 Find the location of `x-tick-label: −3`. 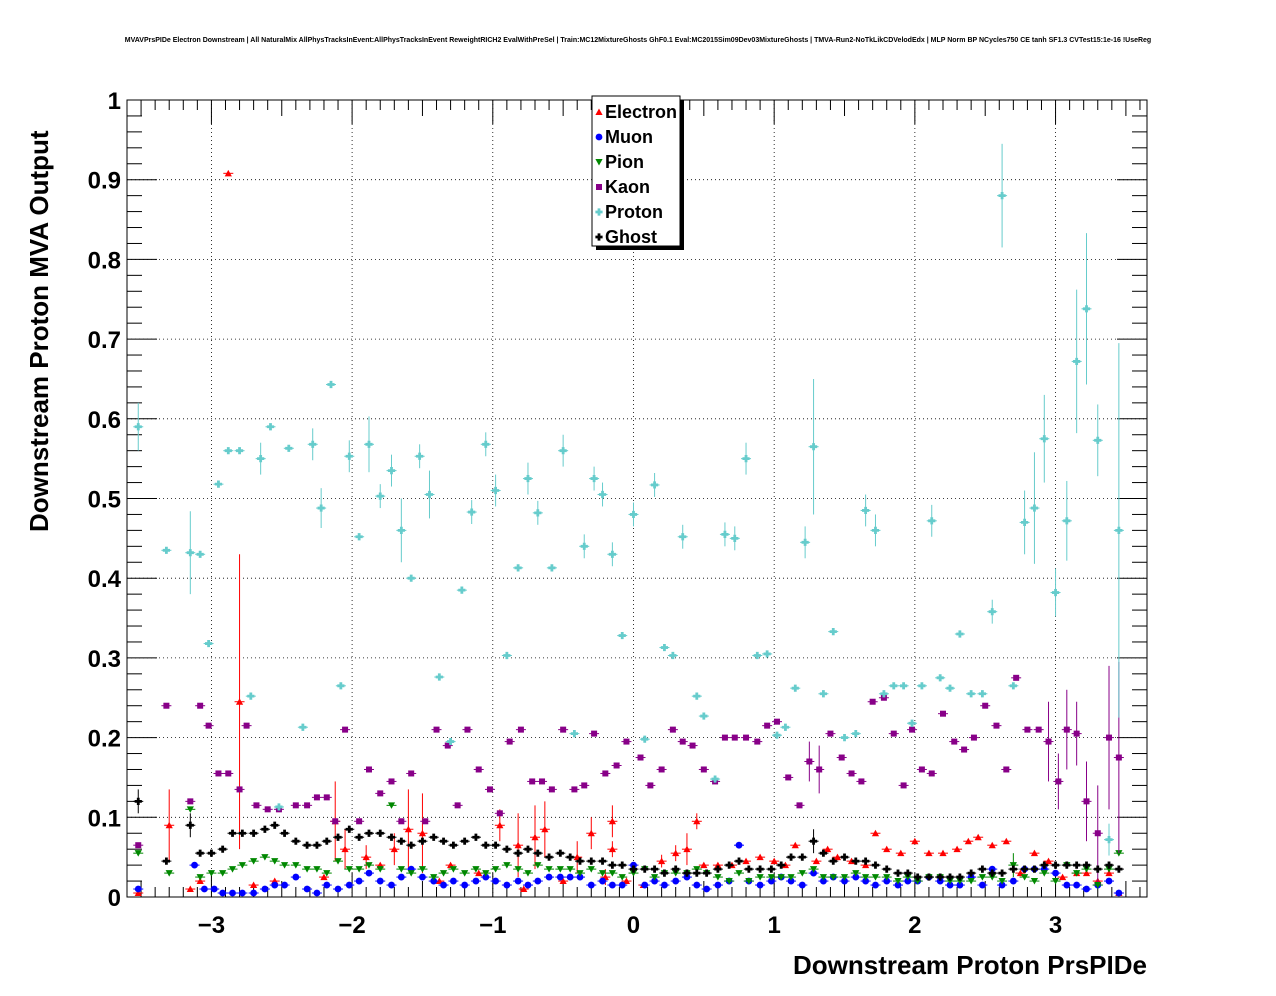

x-tick-label: −3 is located at coordinates (211, 925).